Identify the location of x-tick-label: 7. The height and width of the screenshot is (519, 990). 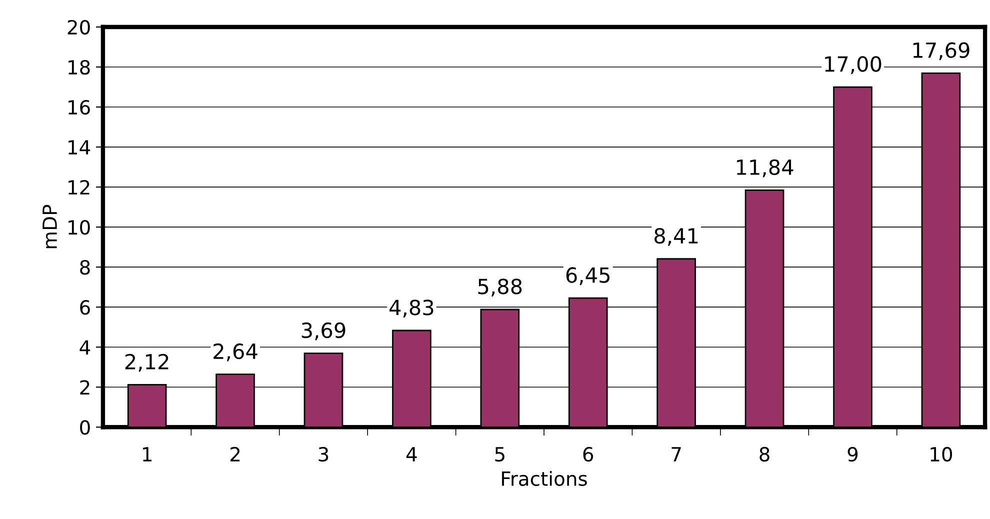
(676, 454).